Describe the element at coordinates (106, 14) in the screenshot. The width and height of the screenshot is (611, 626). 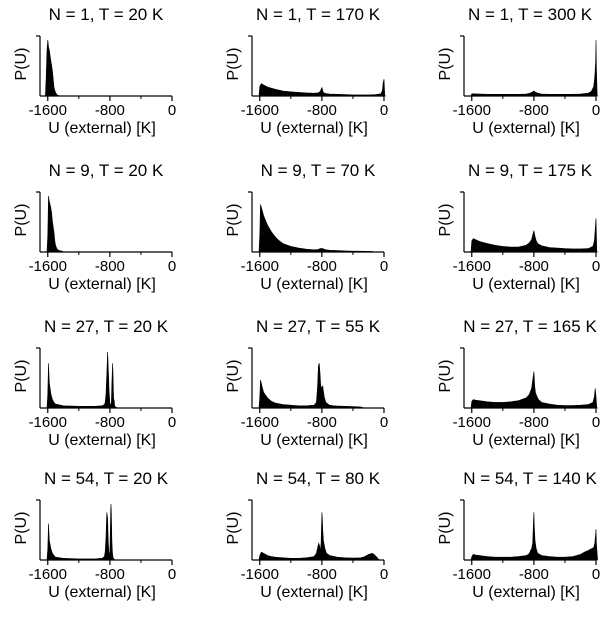
I see `panel-title: N = 1, T = 20 K` at that location.